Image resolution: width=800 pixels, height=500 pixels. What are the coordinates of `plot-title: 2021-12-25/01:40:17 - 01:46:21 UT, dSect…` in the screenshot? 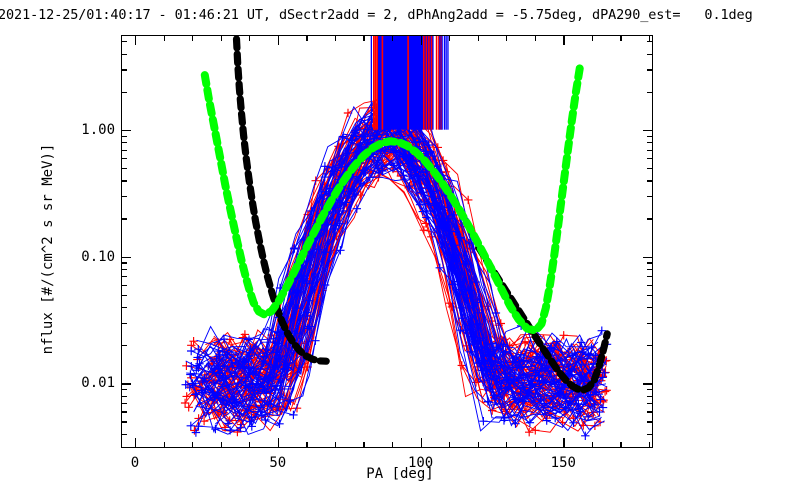 It's located at (376, 15).